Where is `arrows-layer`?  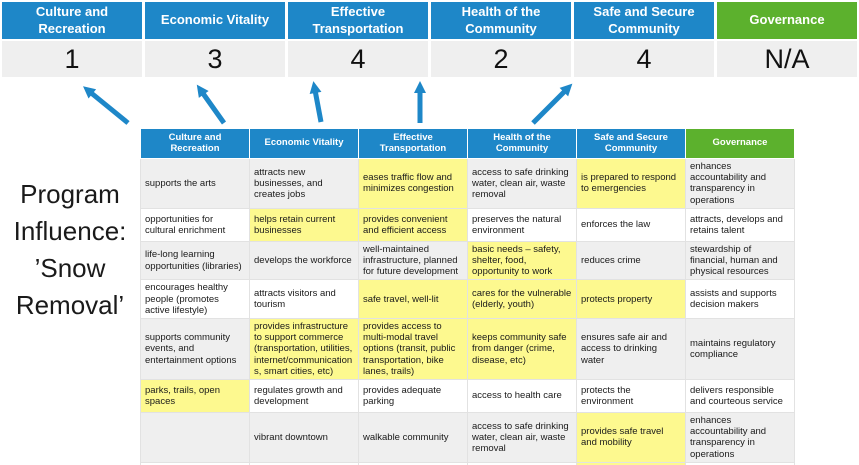 arrows-layer is located at coordinates (328, 103).